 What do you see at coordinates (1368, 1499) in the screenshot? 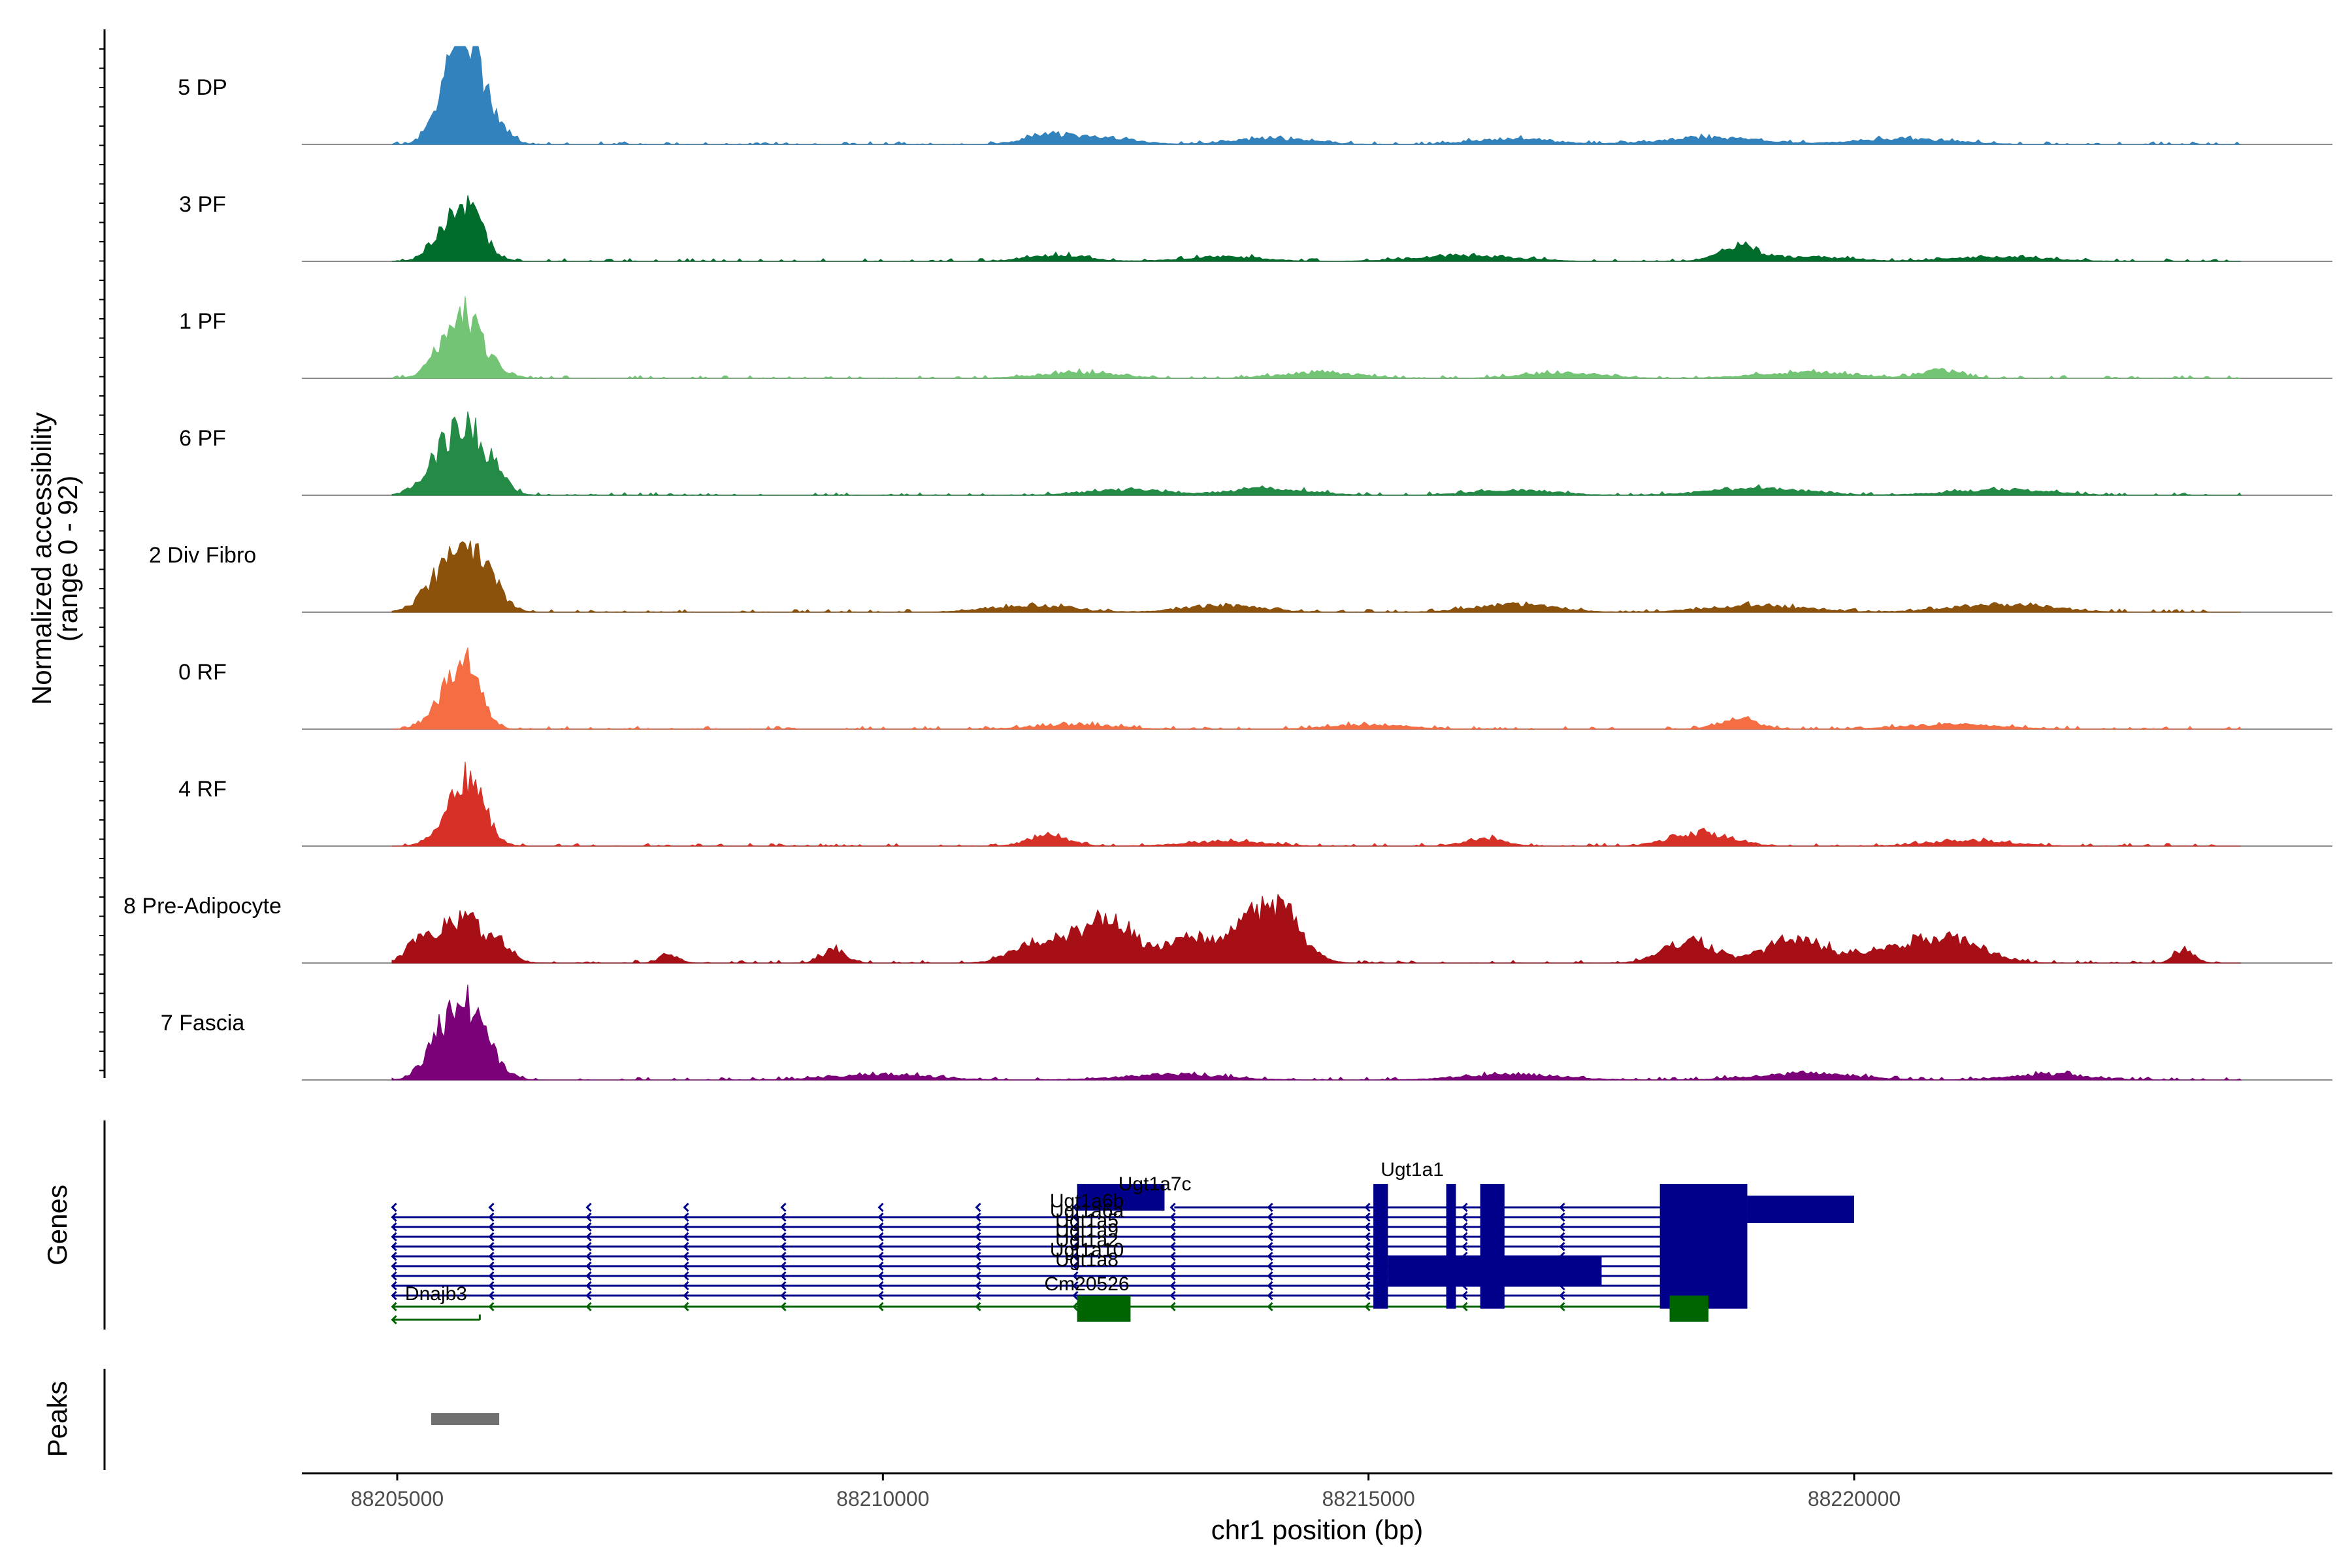
I see `x-tick-label: 88215000` at bounding box center [1368, 1499].